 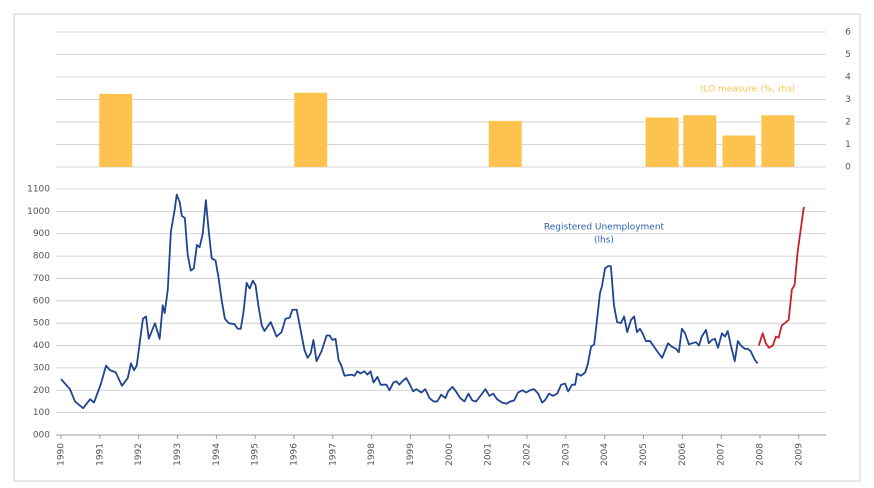 I want to click on y2-tick-label: 3, so click(x=848, y=100).